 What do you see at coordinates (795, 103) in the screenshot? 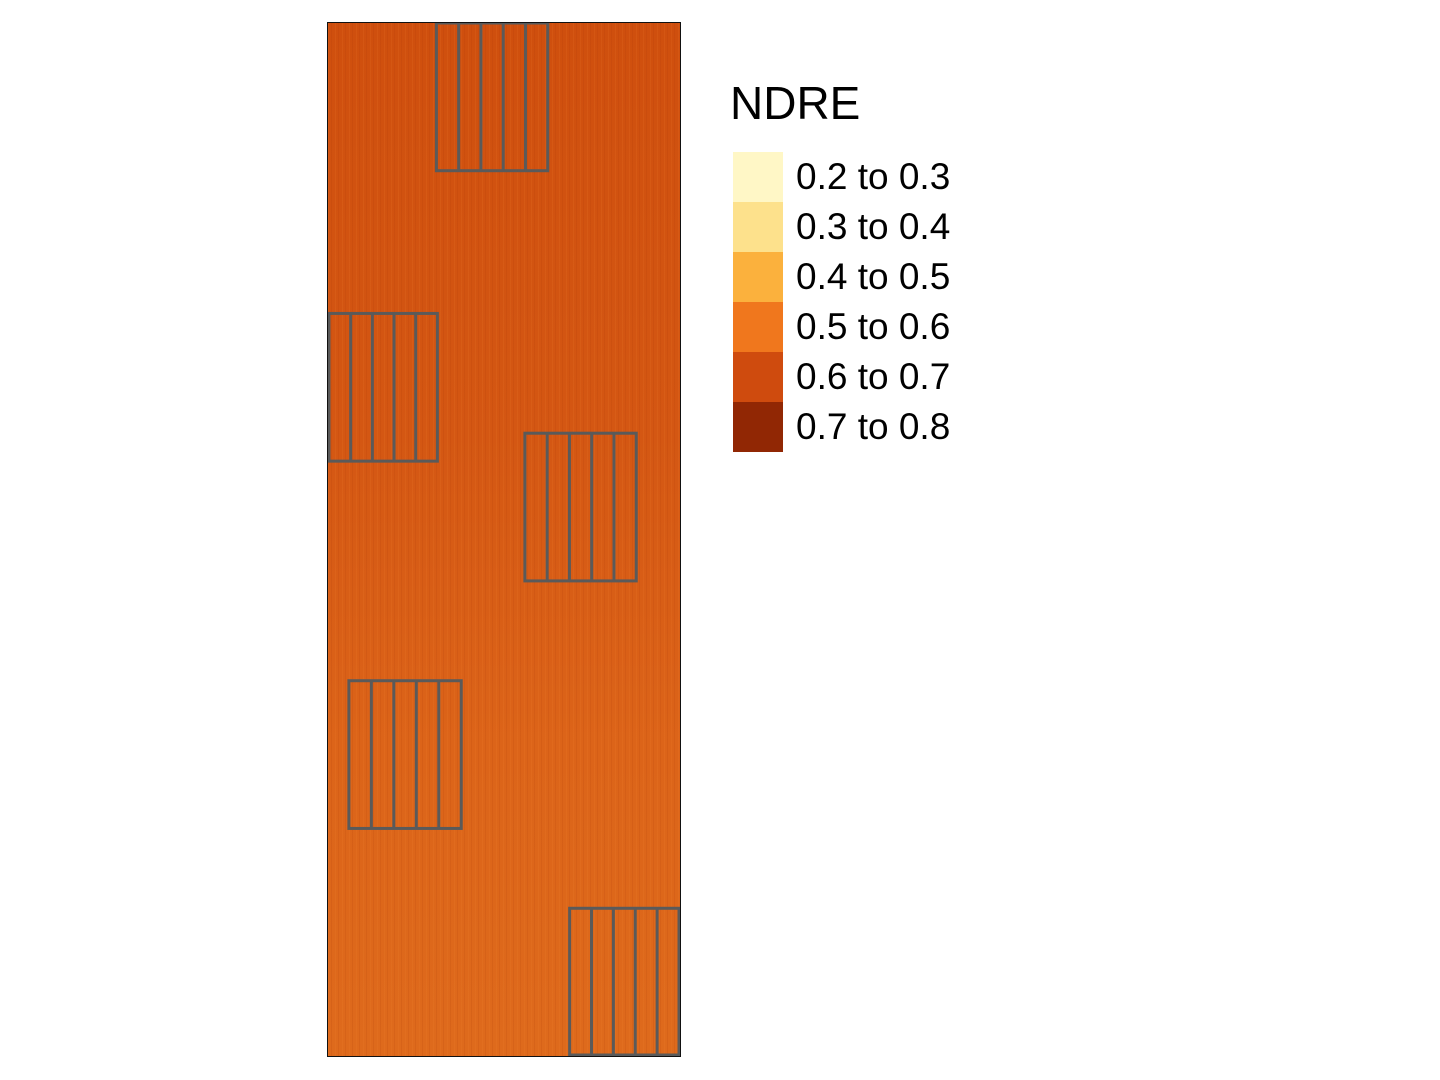
I see `legend-title: NDRE` at bounding box center [795, 103].